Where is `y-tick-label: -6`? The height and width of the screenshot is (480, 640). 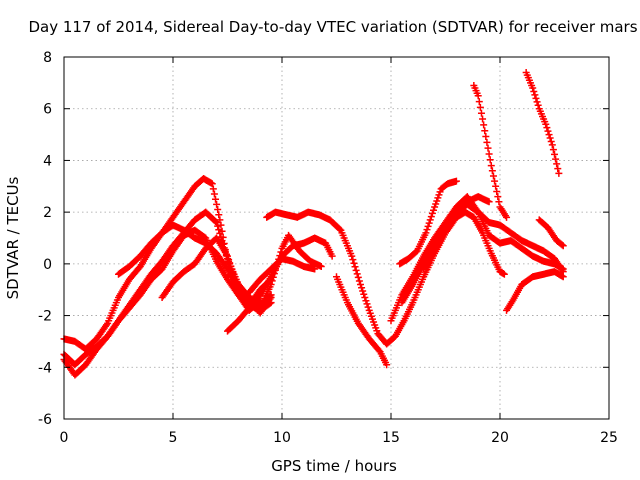 y-tick-label: -6 is located at coordinates (45, 420).